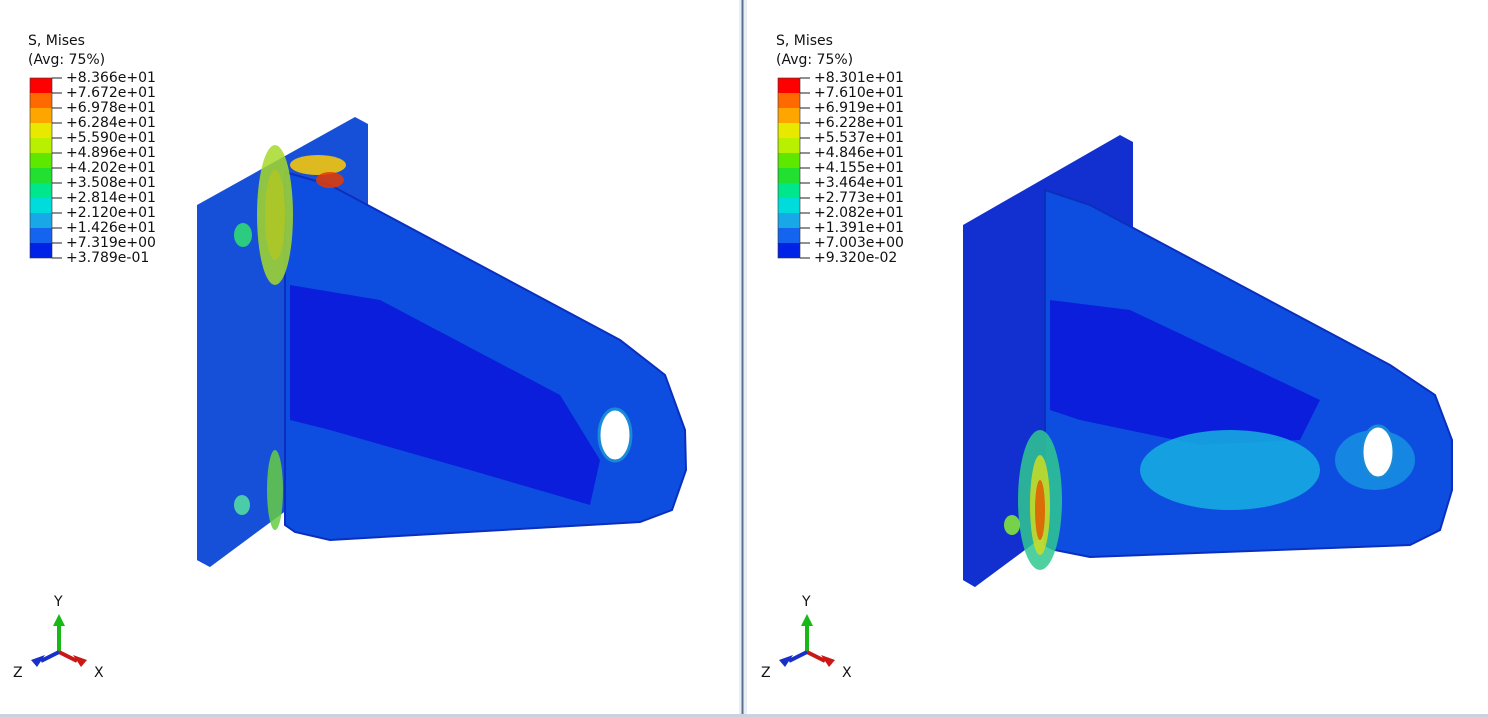 The width and height of the screenshot is (1488, 717). I want to click on legend-label: +4.155e+01, so click(859, 168).